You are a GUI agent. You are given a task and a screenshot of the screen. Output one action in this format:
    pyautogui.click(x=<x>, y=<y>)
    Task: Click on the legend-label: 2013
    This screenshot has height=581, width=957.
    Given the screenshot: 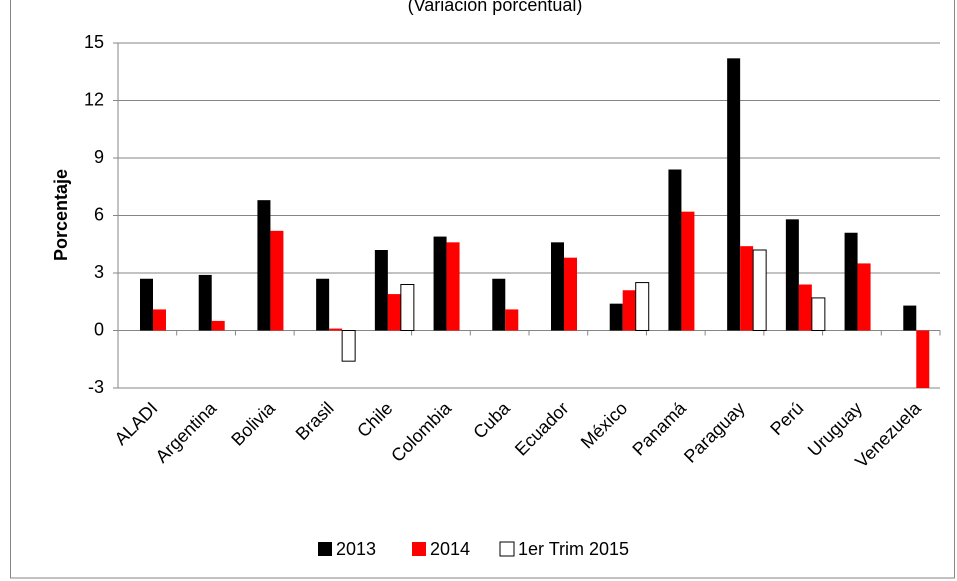 What is the action you would take?
    pyautogui.click(x=356, y=549)
    